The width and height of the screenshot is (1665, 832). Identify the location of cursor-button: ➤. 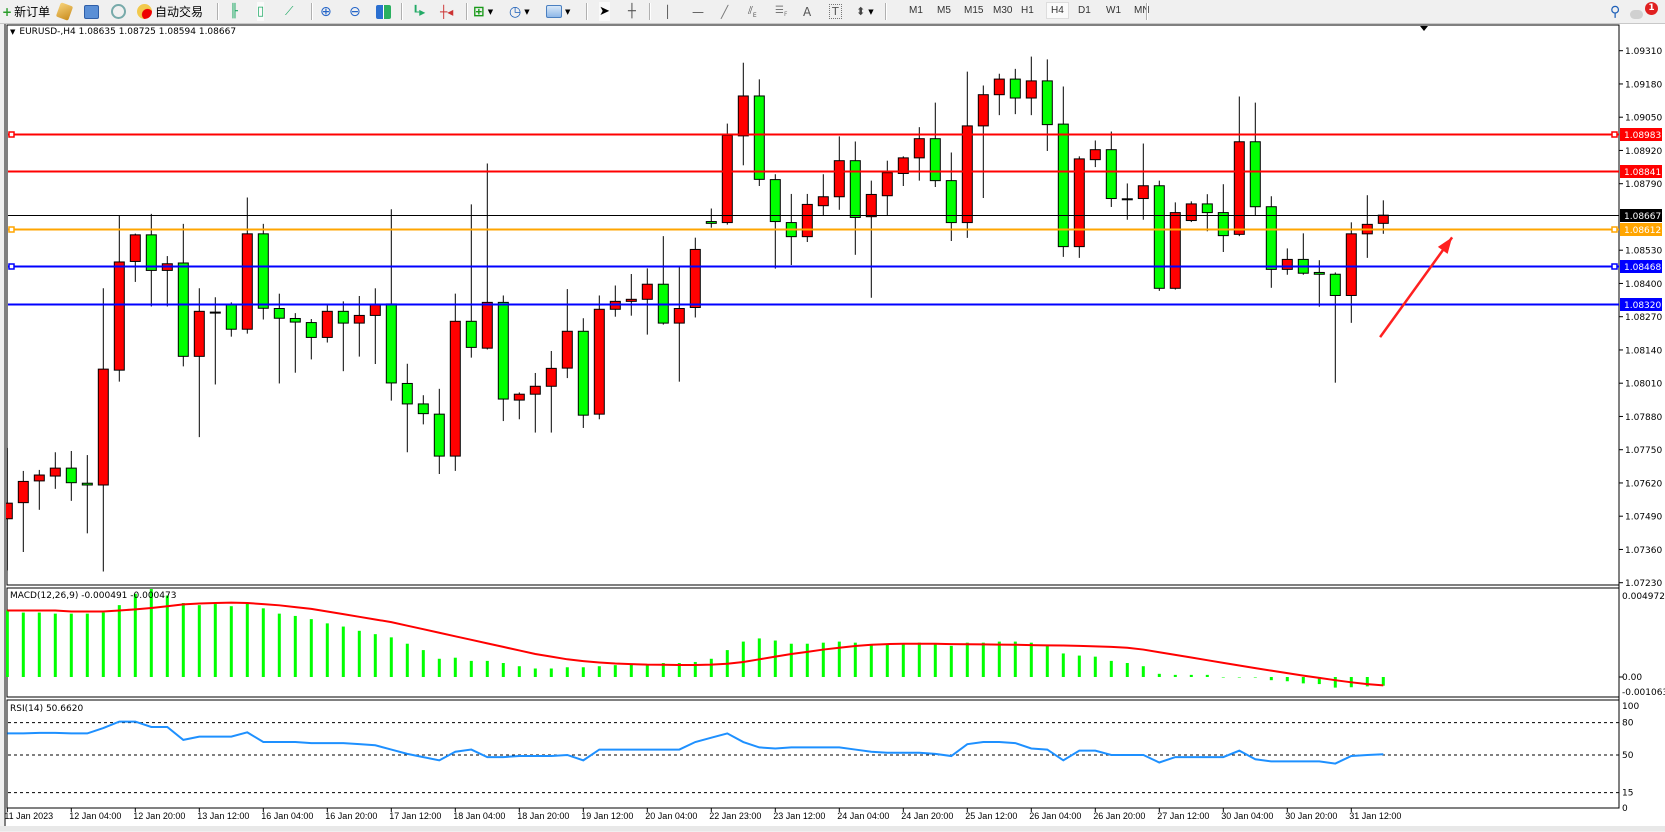
(604, 11).